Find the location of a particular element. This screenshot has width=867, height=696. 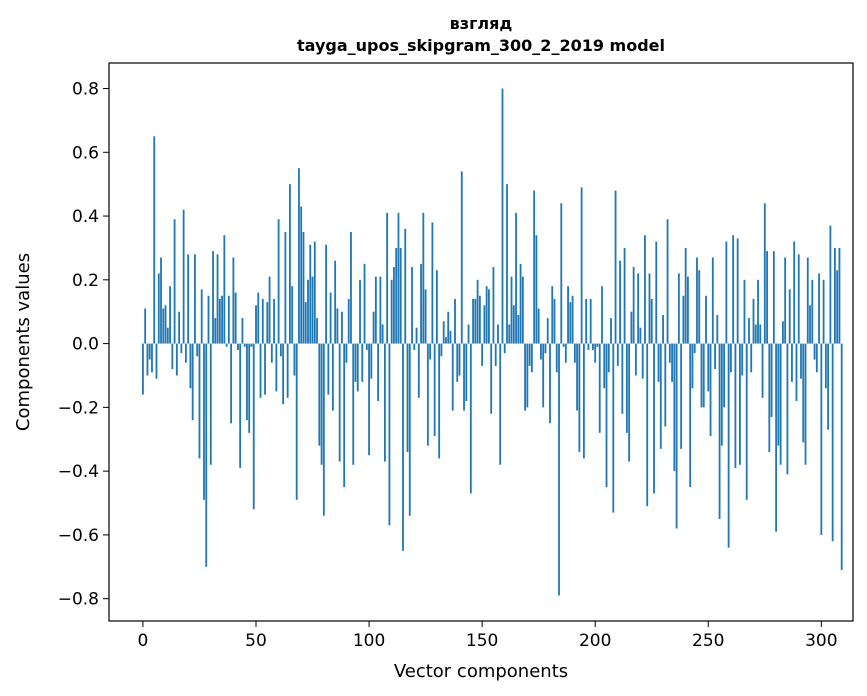

y-tick-label: −0.4 is located at coordinates (78, 472).